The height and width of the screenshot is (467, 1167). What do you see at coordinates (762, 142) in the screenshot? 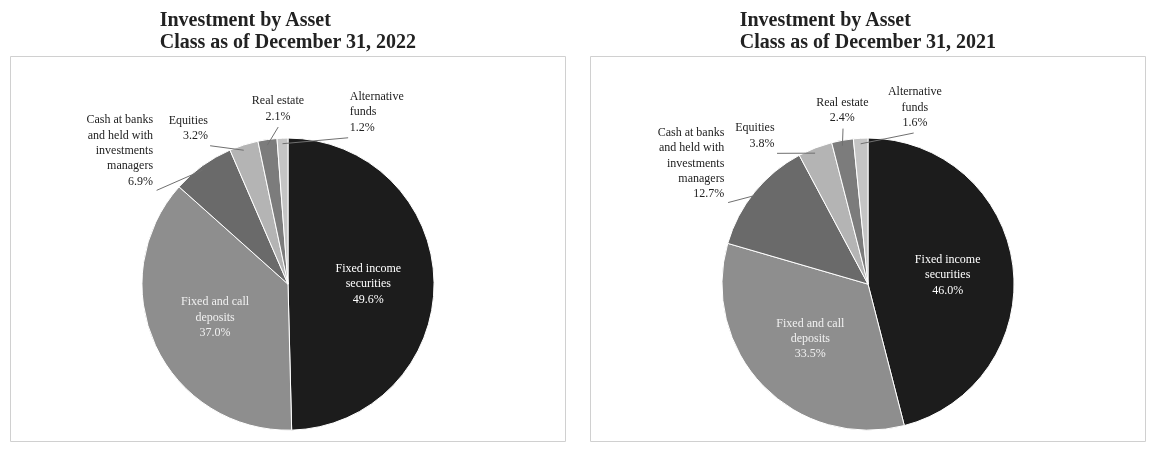
I see `data-label: 3.8%` at bounding box center [762, 142].